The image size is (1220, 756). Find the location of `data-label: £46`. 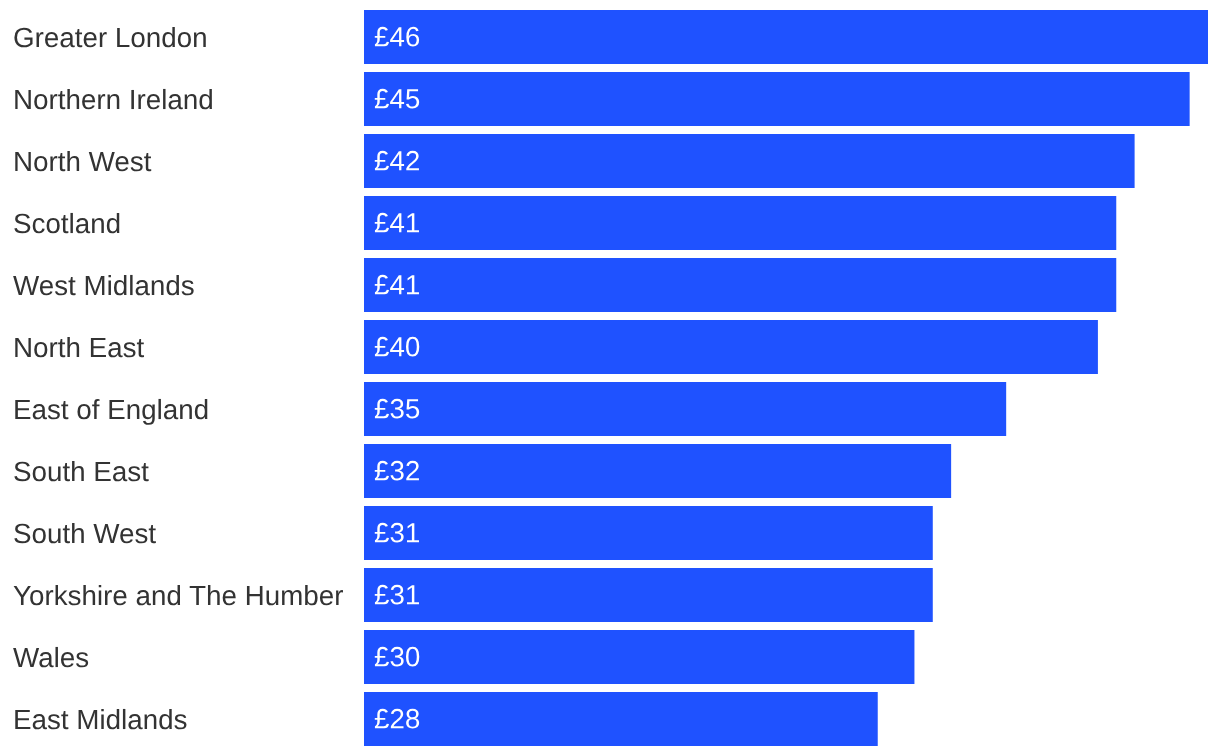

data-label: £46 is located at coordinates (397, 36).